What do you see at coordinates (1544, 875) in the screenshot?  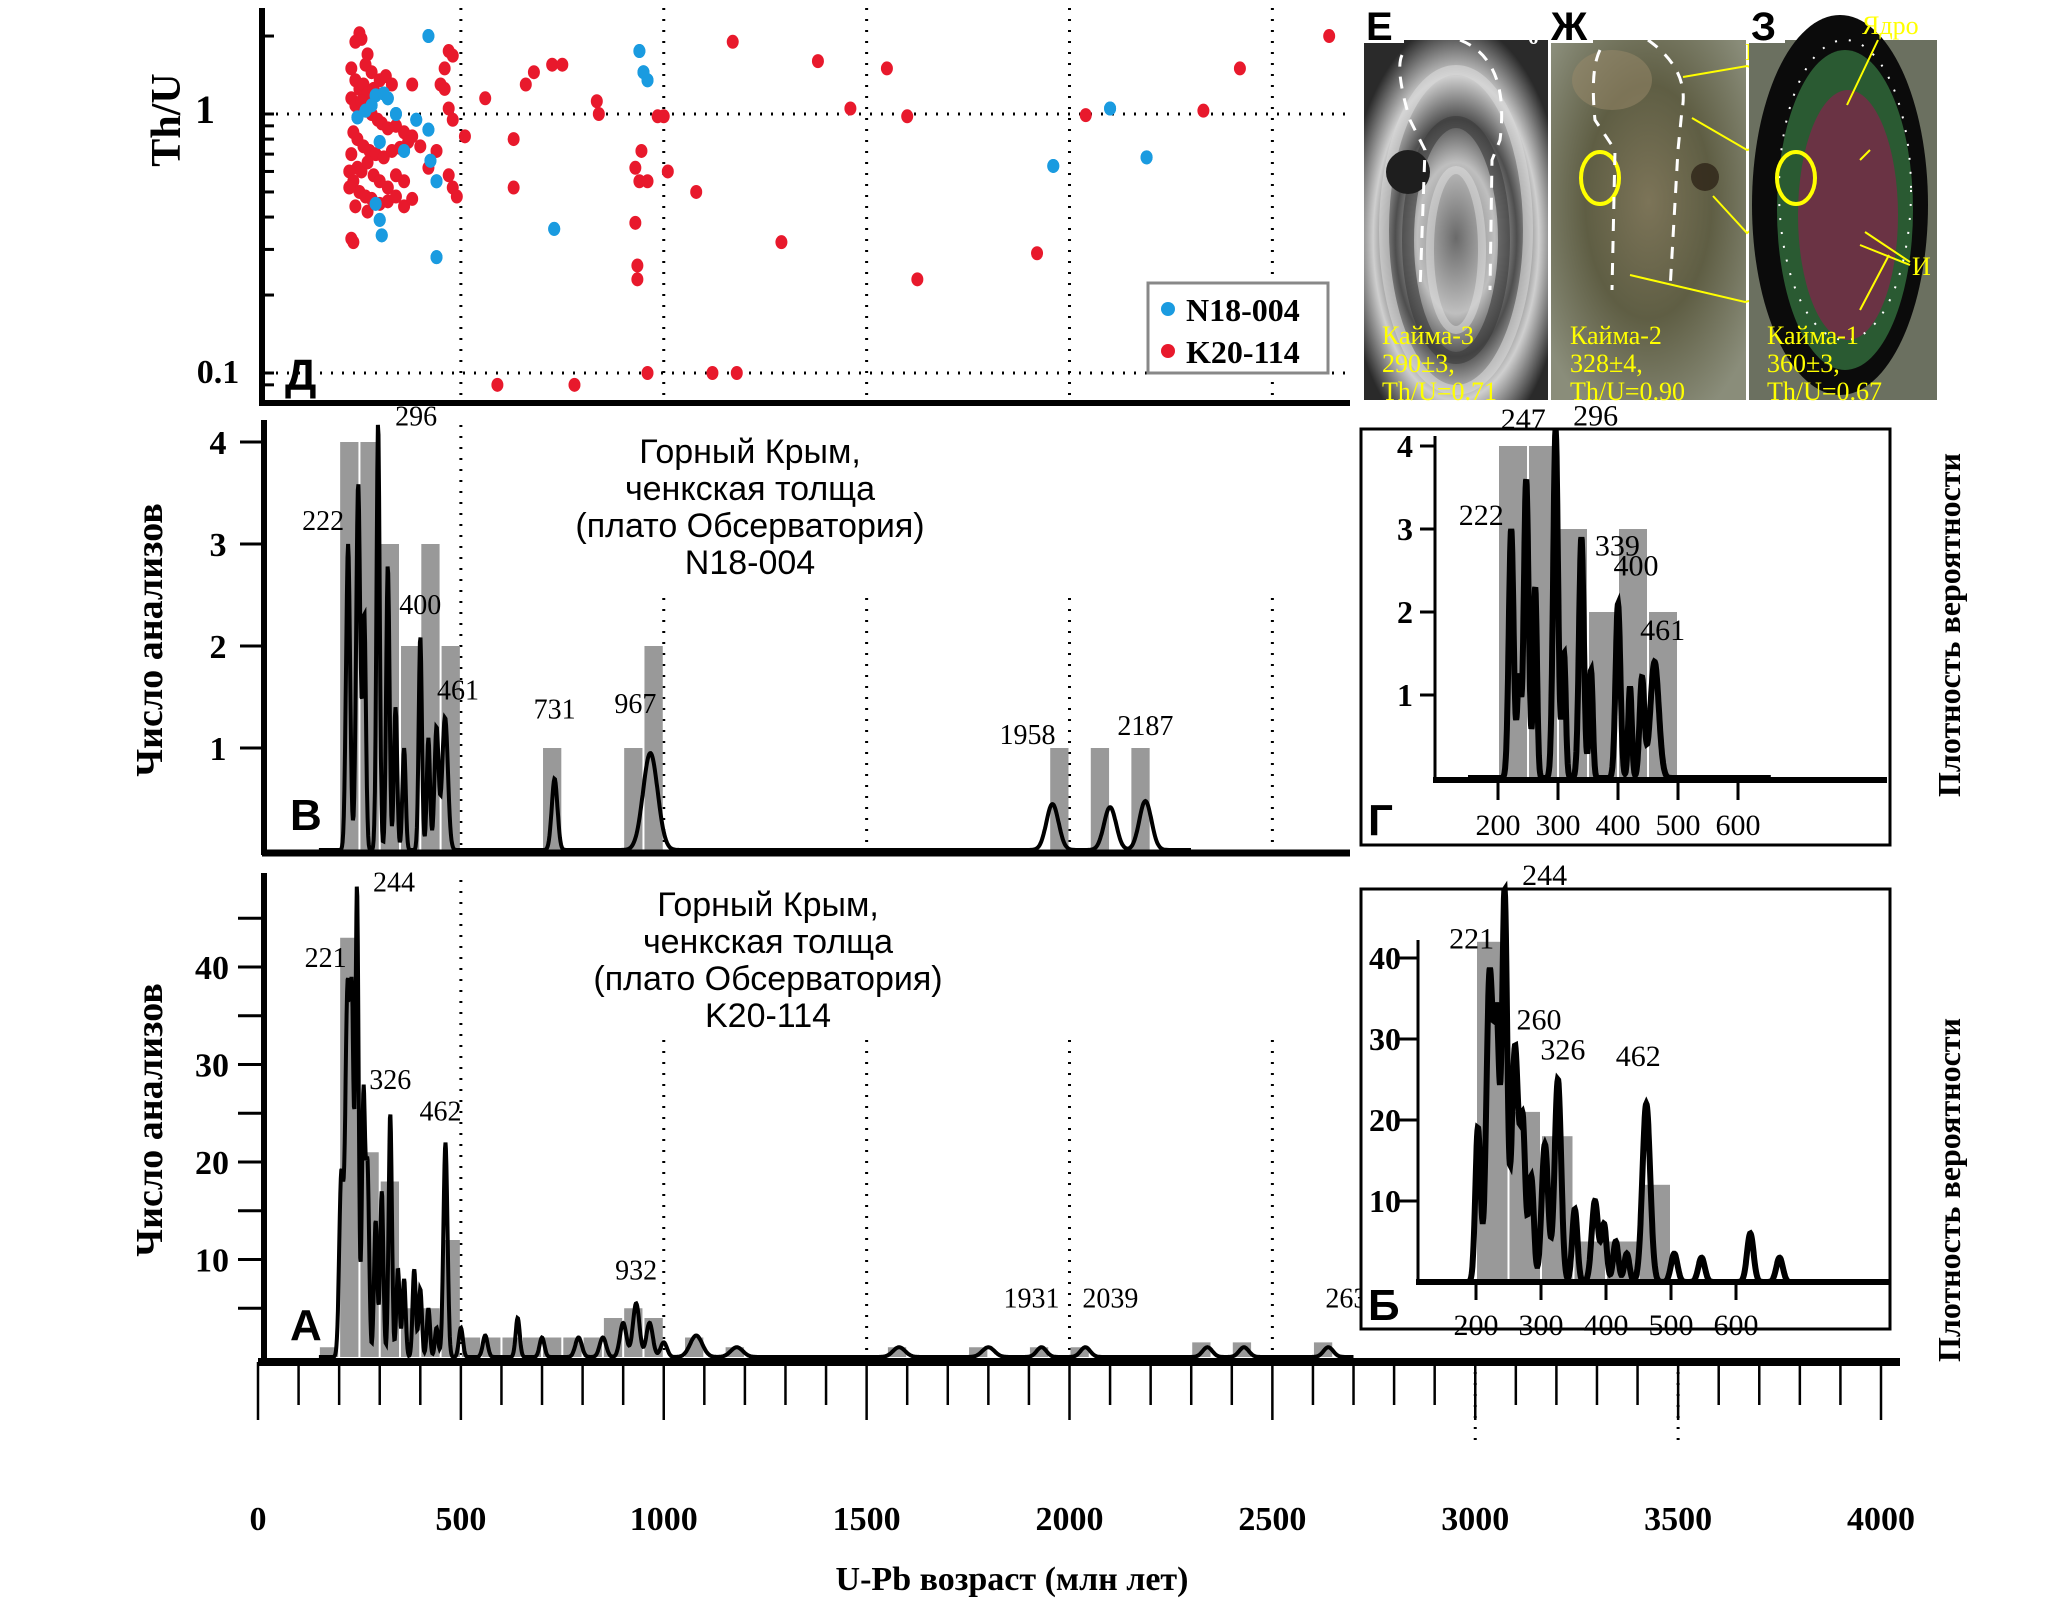 I see `peak-label: 244` at bounding box center [1544, 875].